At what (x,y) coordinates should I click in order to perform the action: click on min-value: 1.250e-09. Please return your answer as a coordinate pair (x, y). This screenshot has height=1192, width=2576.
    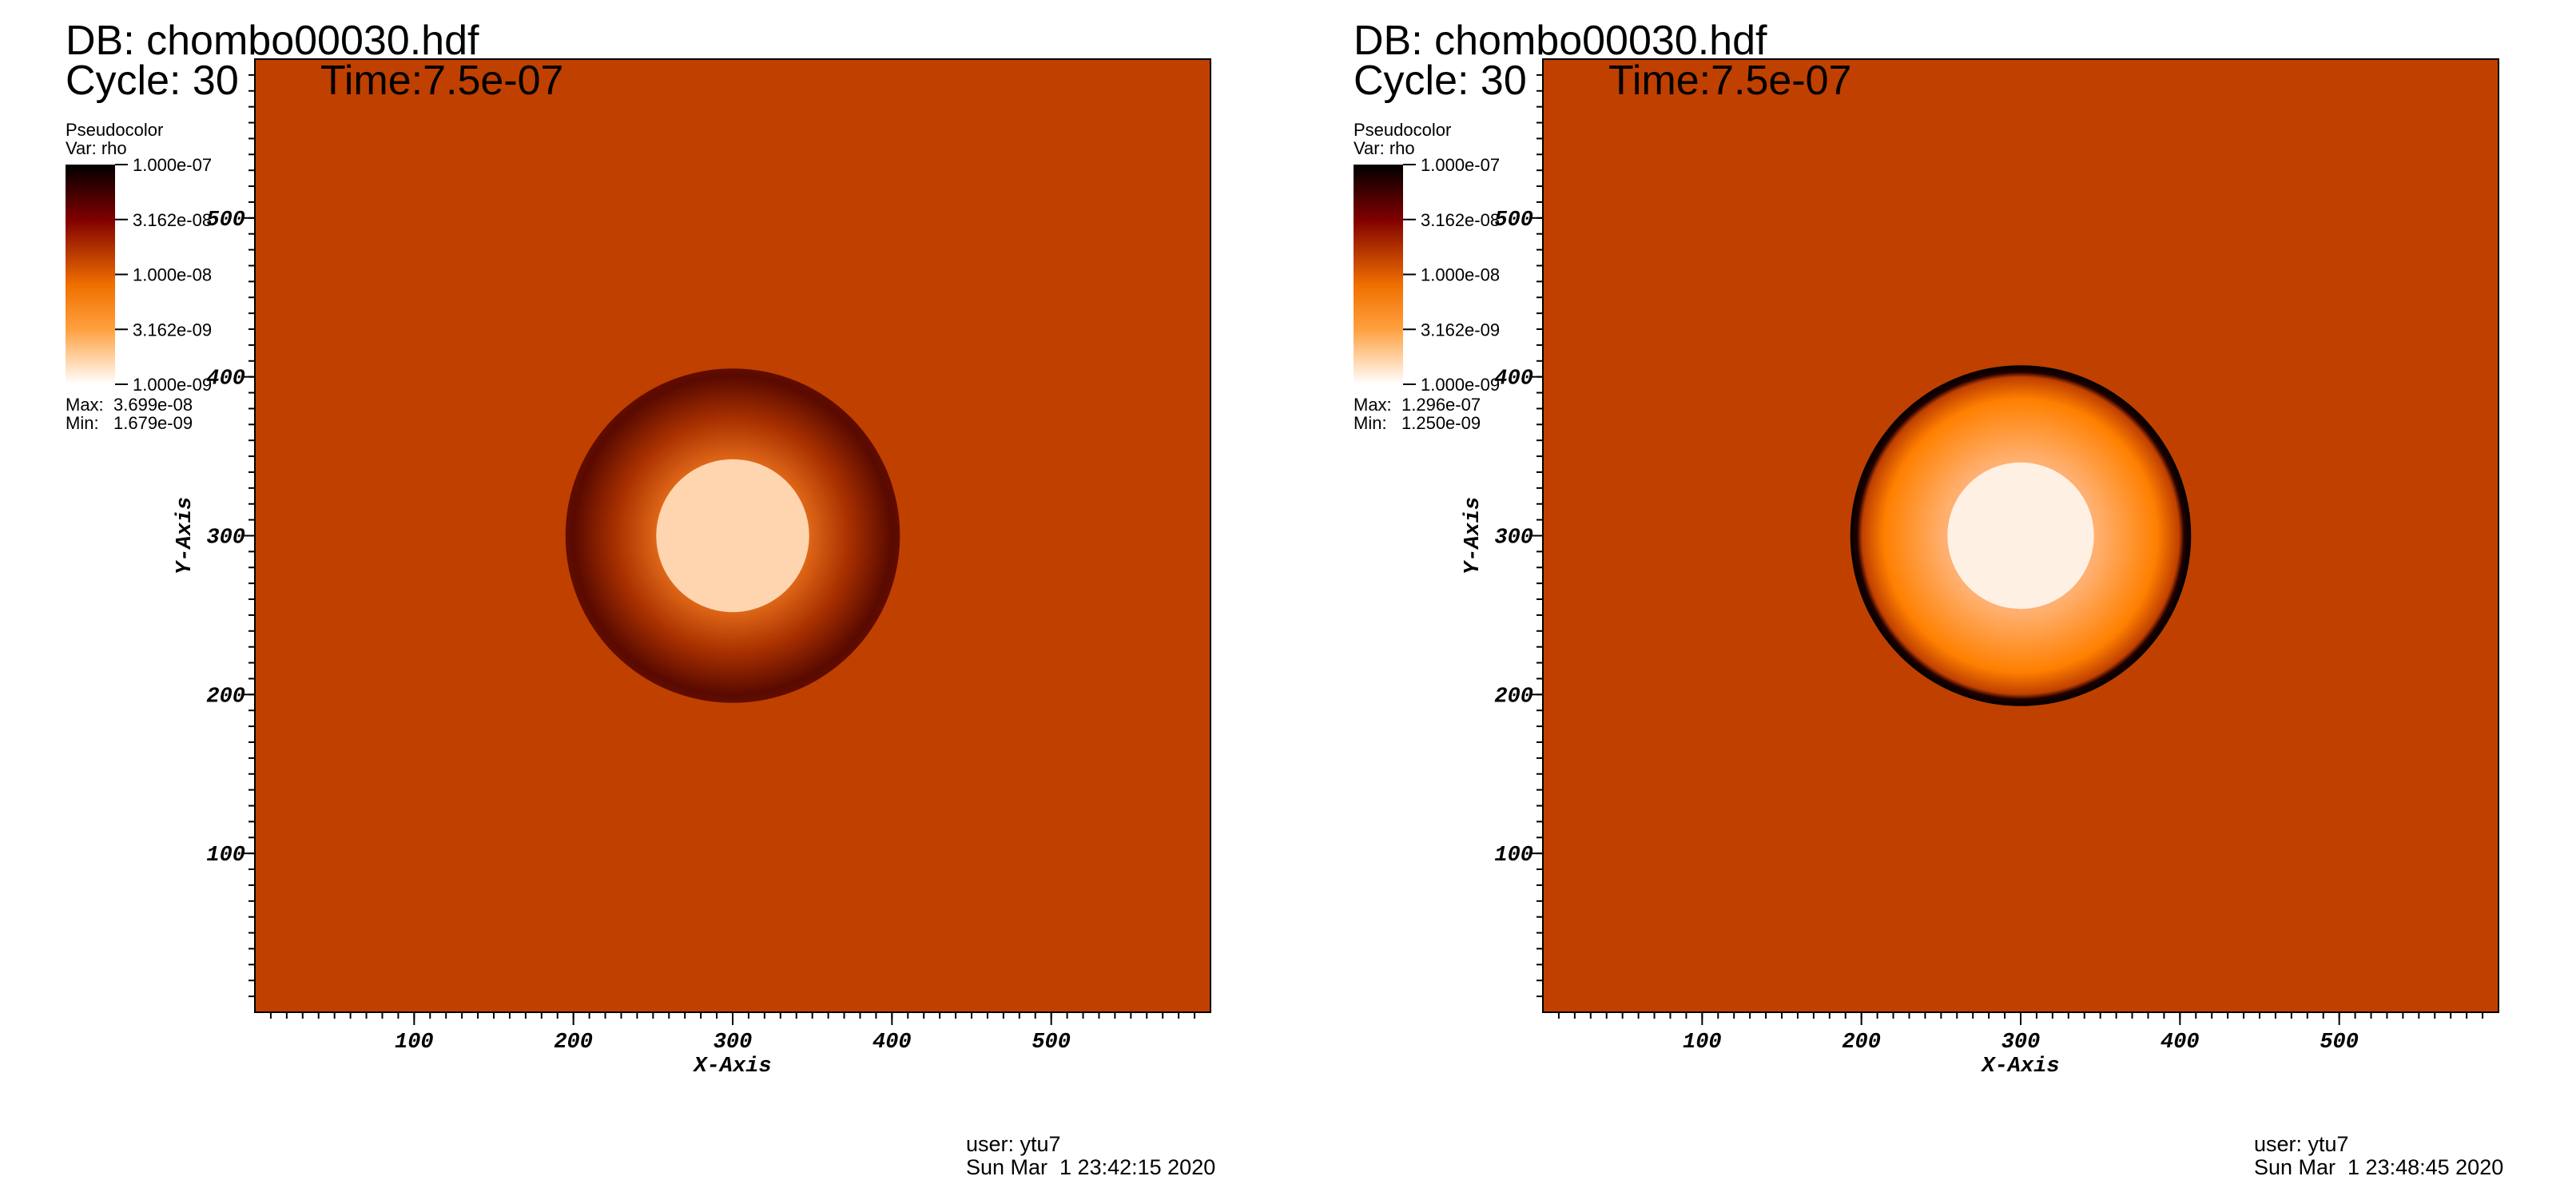
    Looking at the image, I should click on (1441, 423).